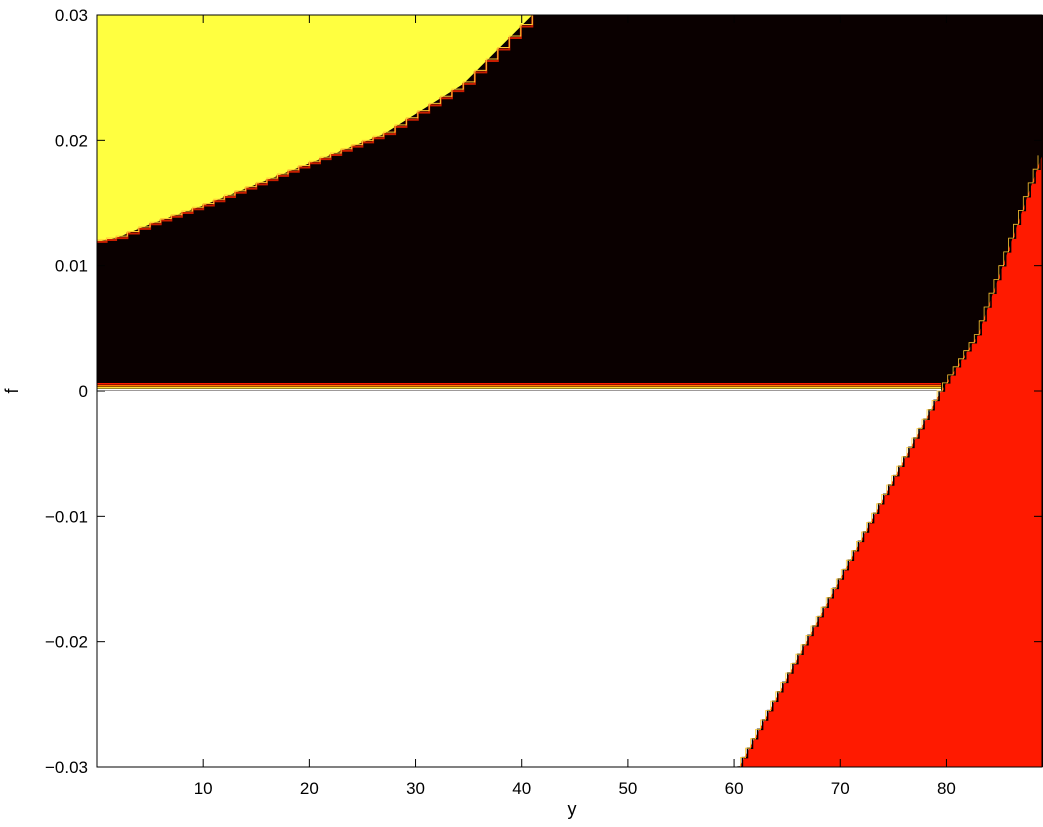 This screenshot has height=827, width=1043. I want to click on y-tick-label: 0, so click(83, 391).